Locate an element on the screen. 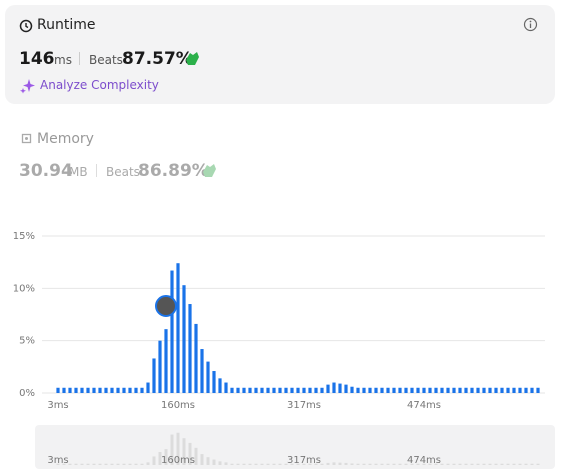  x-tick-label: 160ms is located at coordinates (178, 405).